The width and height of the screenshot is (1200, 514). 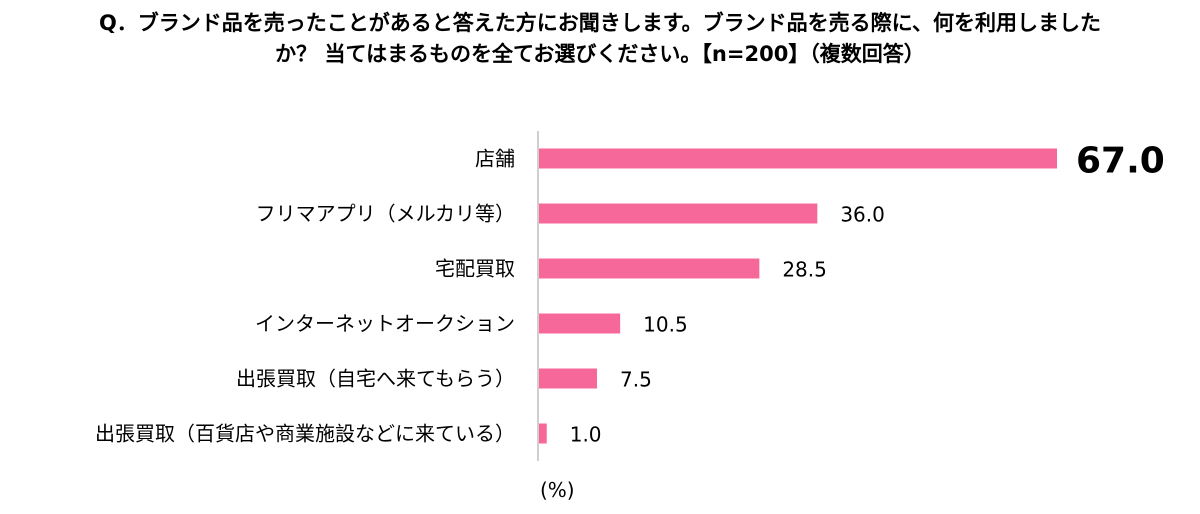 What do you see at coordinates (495, 159) in the screenshot?
I see `category-label: 店舗` at bounding box center [495, 159].